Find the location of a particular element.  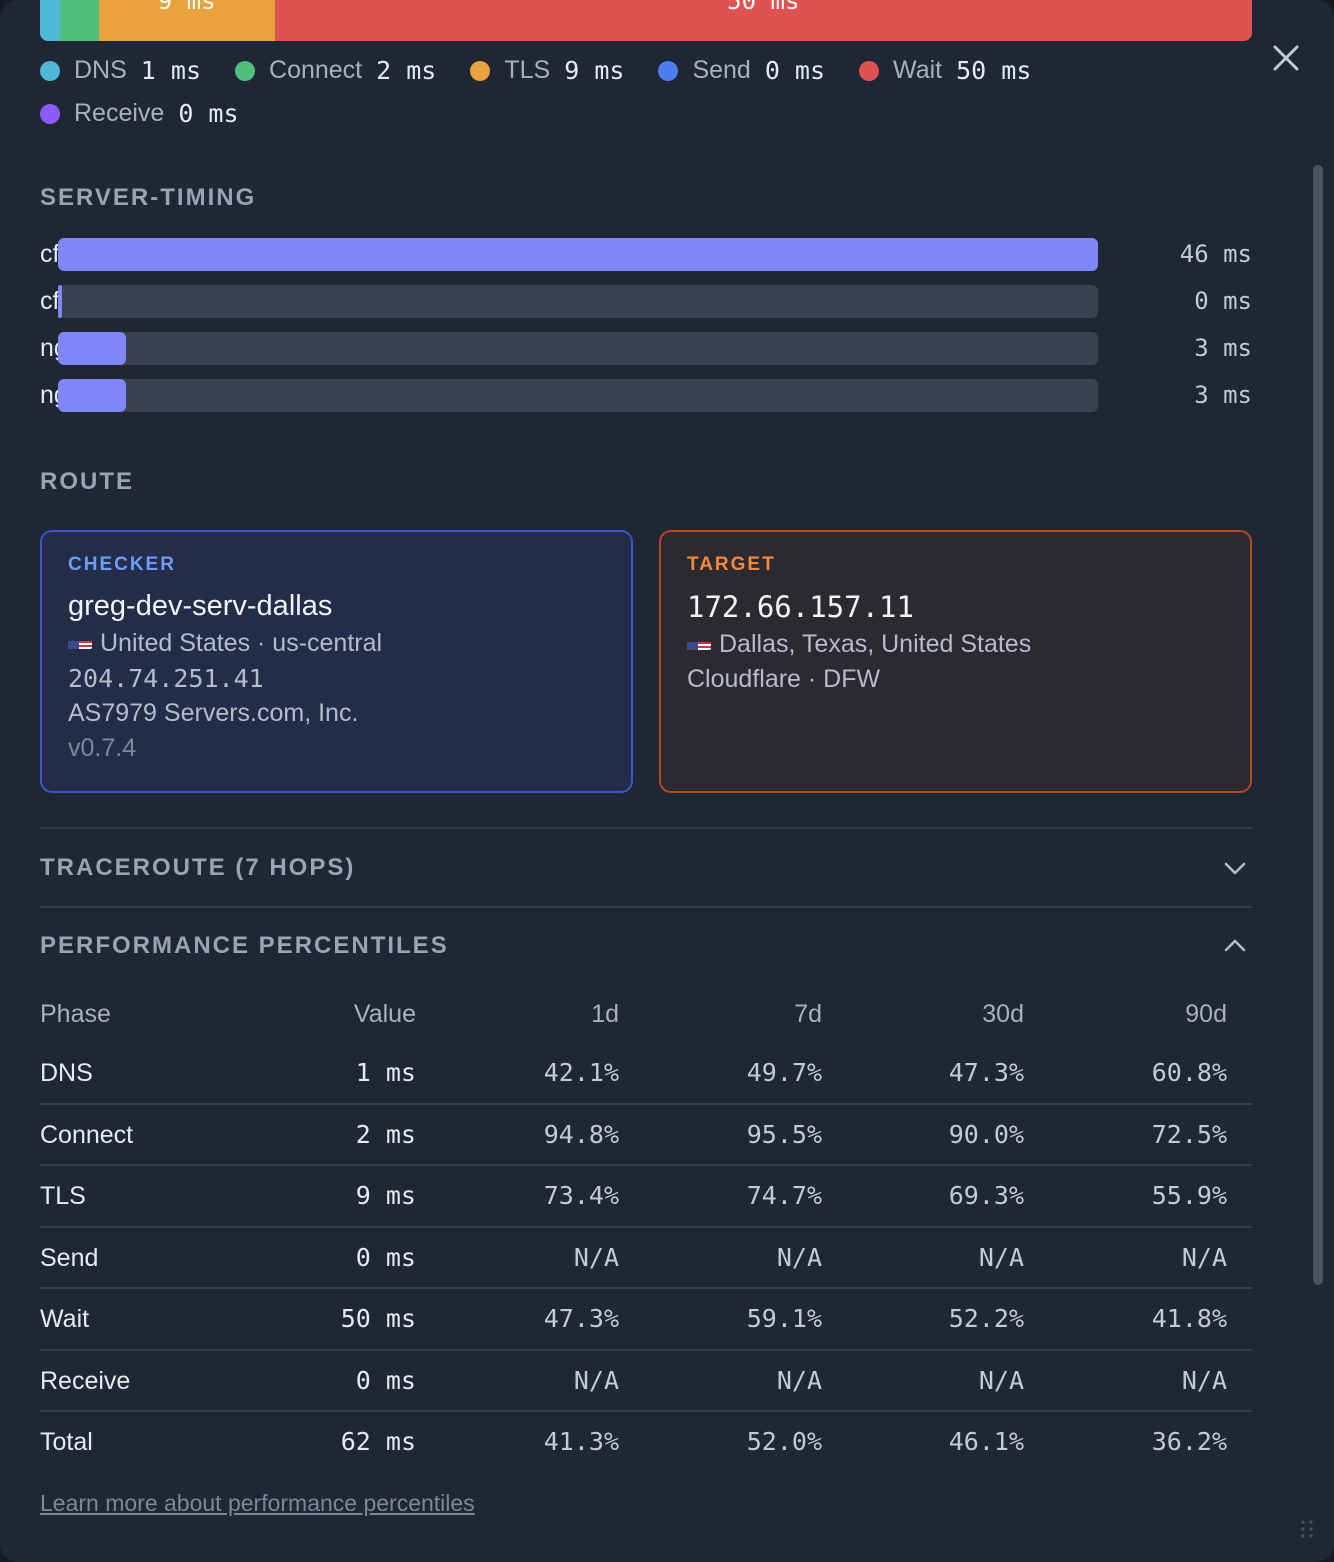

scrollbar is located at coordinates (1318, 725).